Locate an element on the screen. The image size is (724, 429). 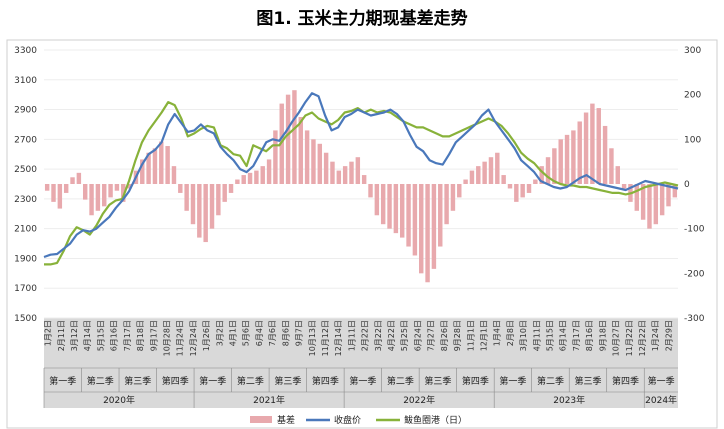
x-tick-7: 8月18日 is located at coordinates (140, 335).